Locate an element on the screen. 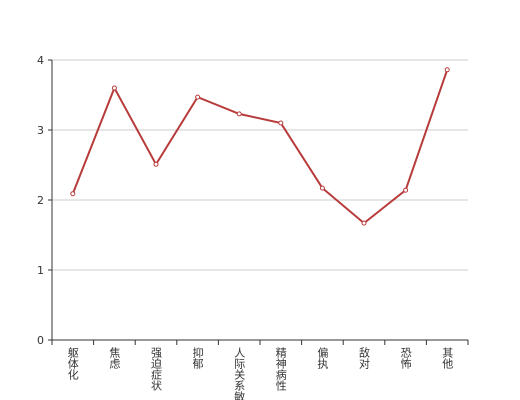  x-tick-label: 强迫症状 is located at coordinates (156, 369).